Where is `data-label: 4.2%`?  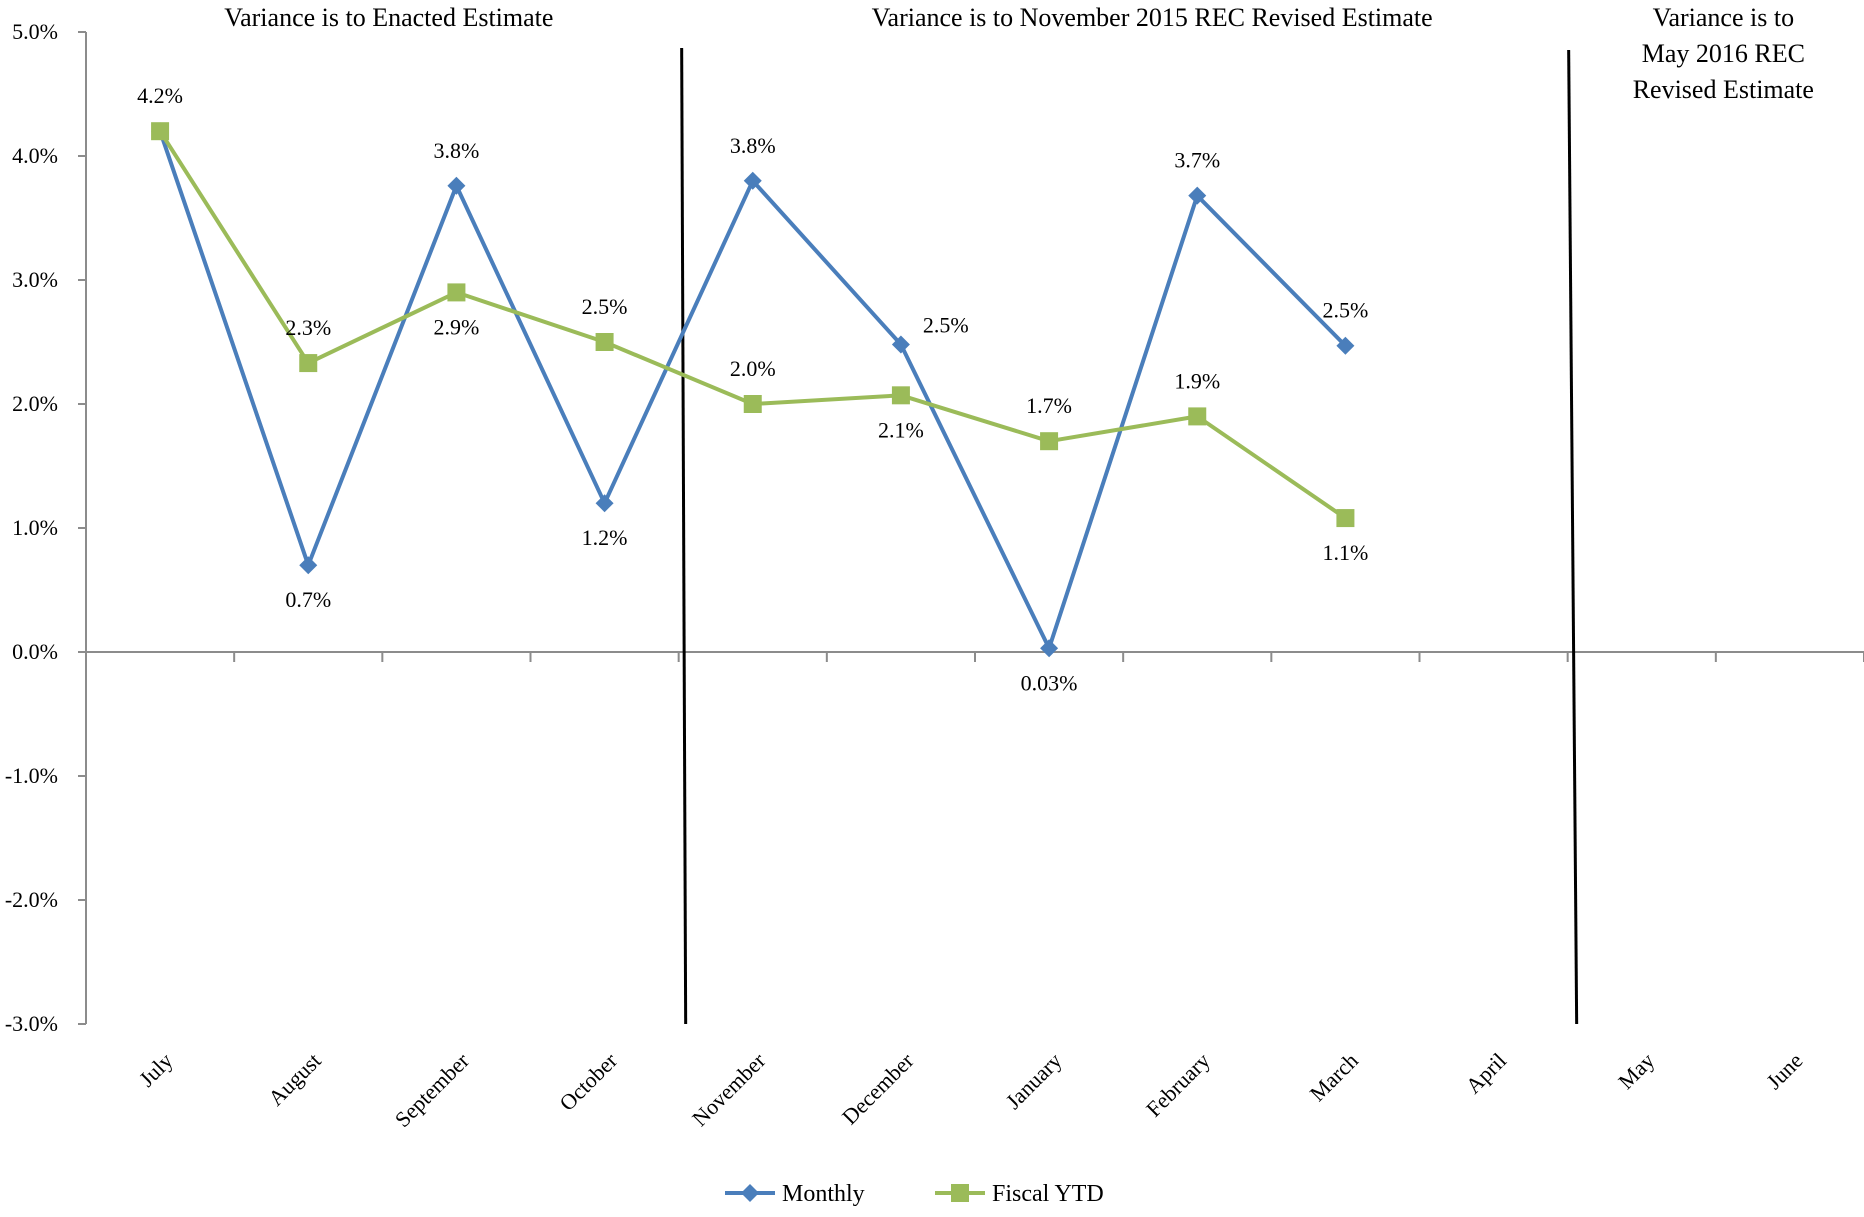
data-label: 4.2% is located at coordinates (160, 95).